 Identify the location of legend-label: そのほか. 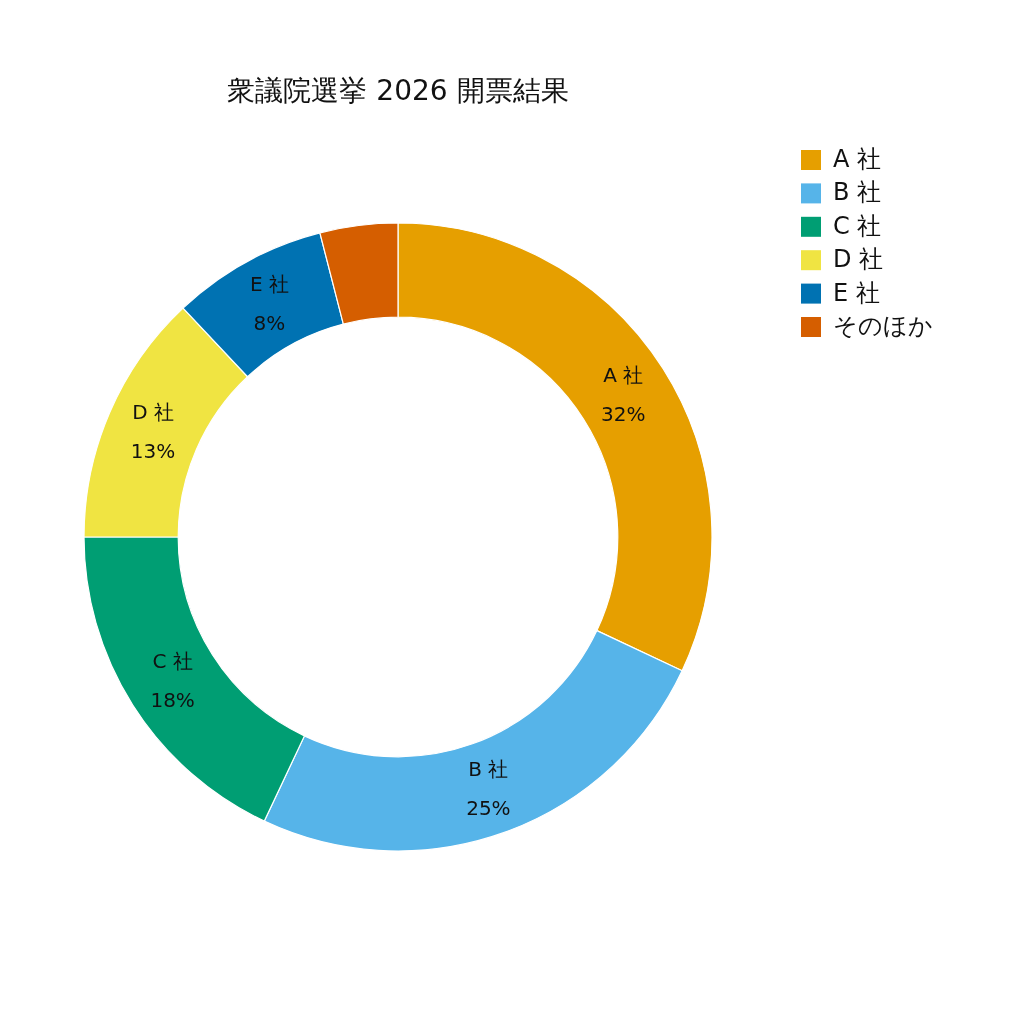
(883, 326).